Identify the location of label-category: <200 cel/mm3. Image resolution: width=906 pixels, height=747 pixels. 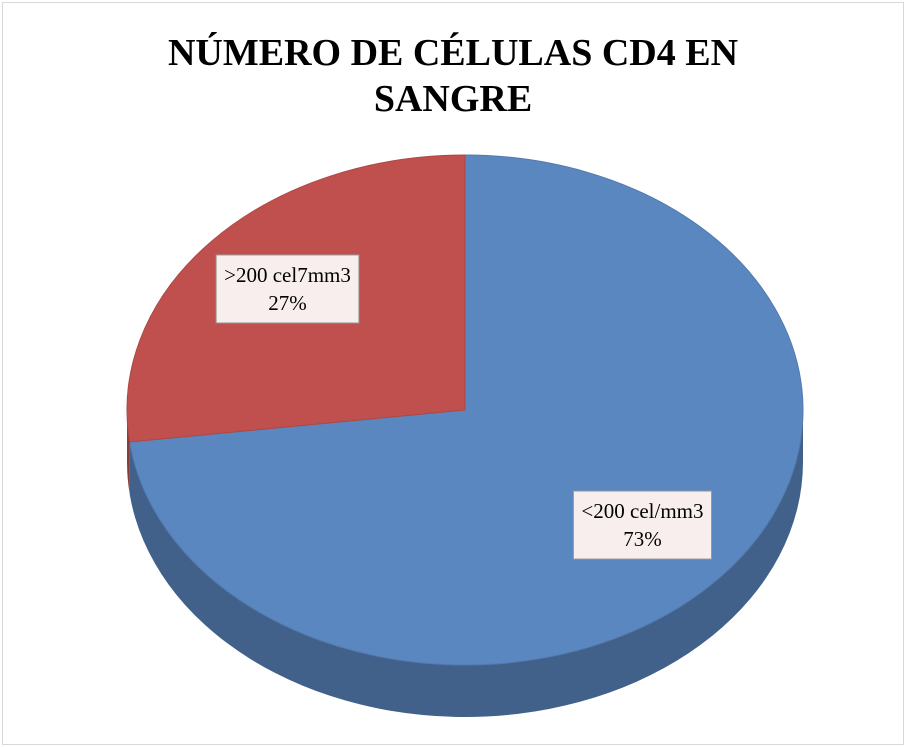
(642, 511).